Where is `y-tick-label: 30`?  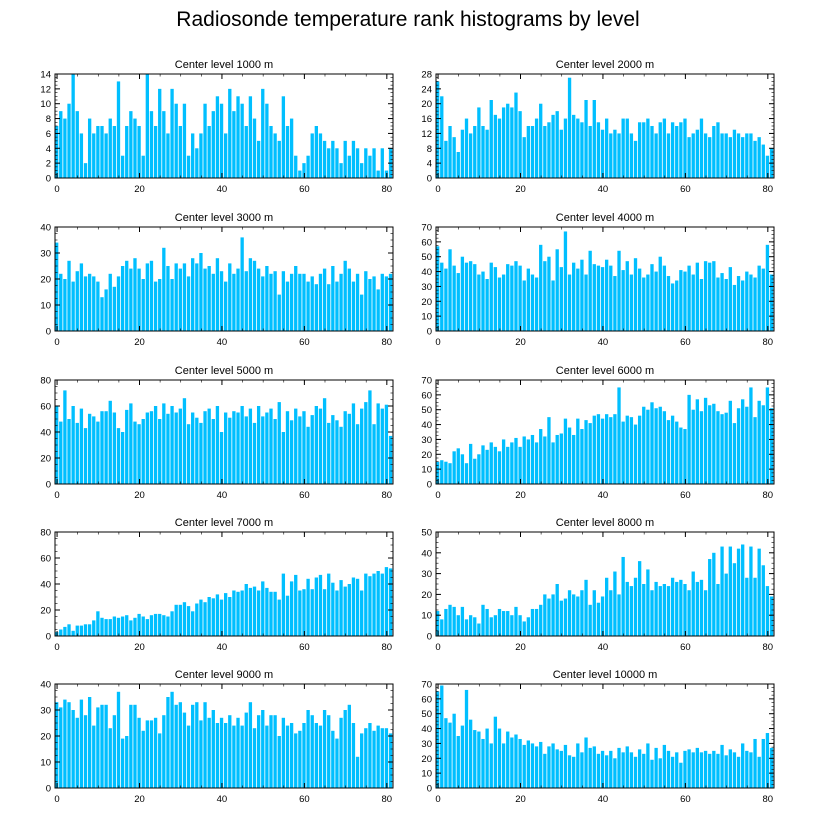 y-tick-label: 30 is located at coordinates (426, 744).